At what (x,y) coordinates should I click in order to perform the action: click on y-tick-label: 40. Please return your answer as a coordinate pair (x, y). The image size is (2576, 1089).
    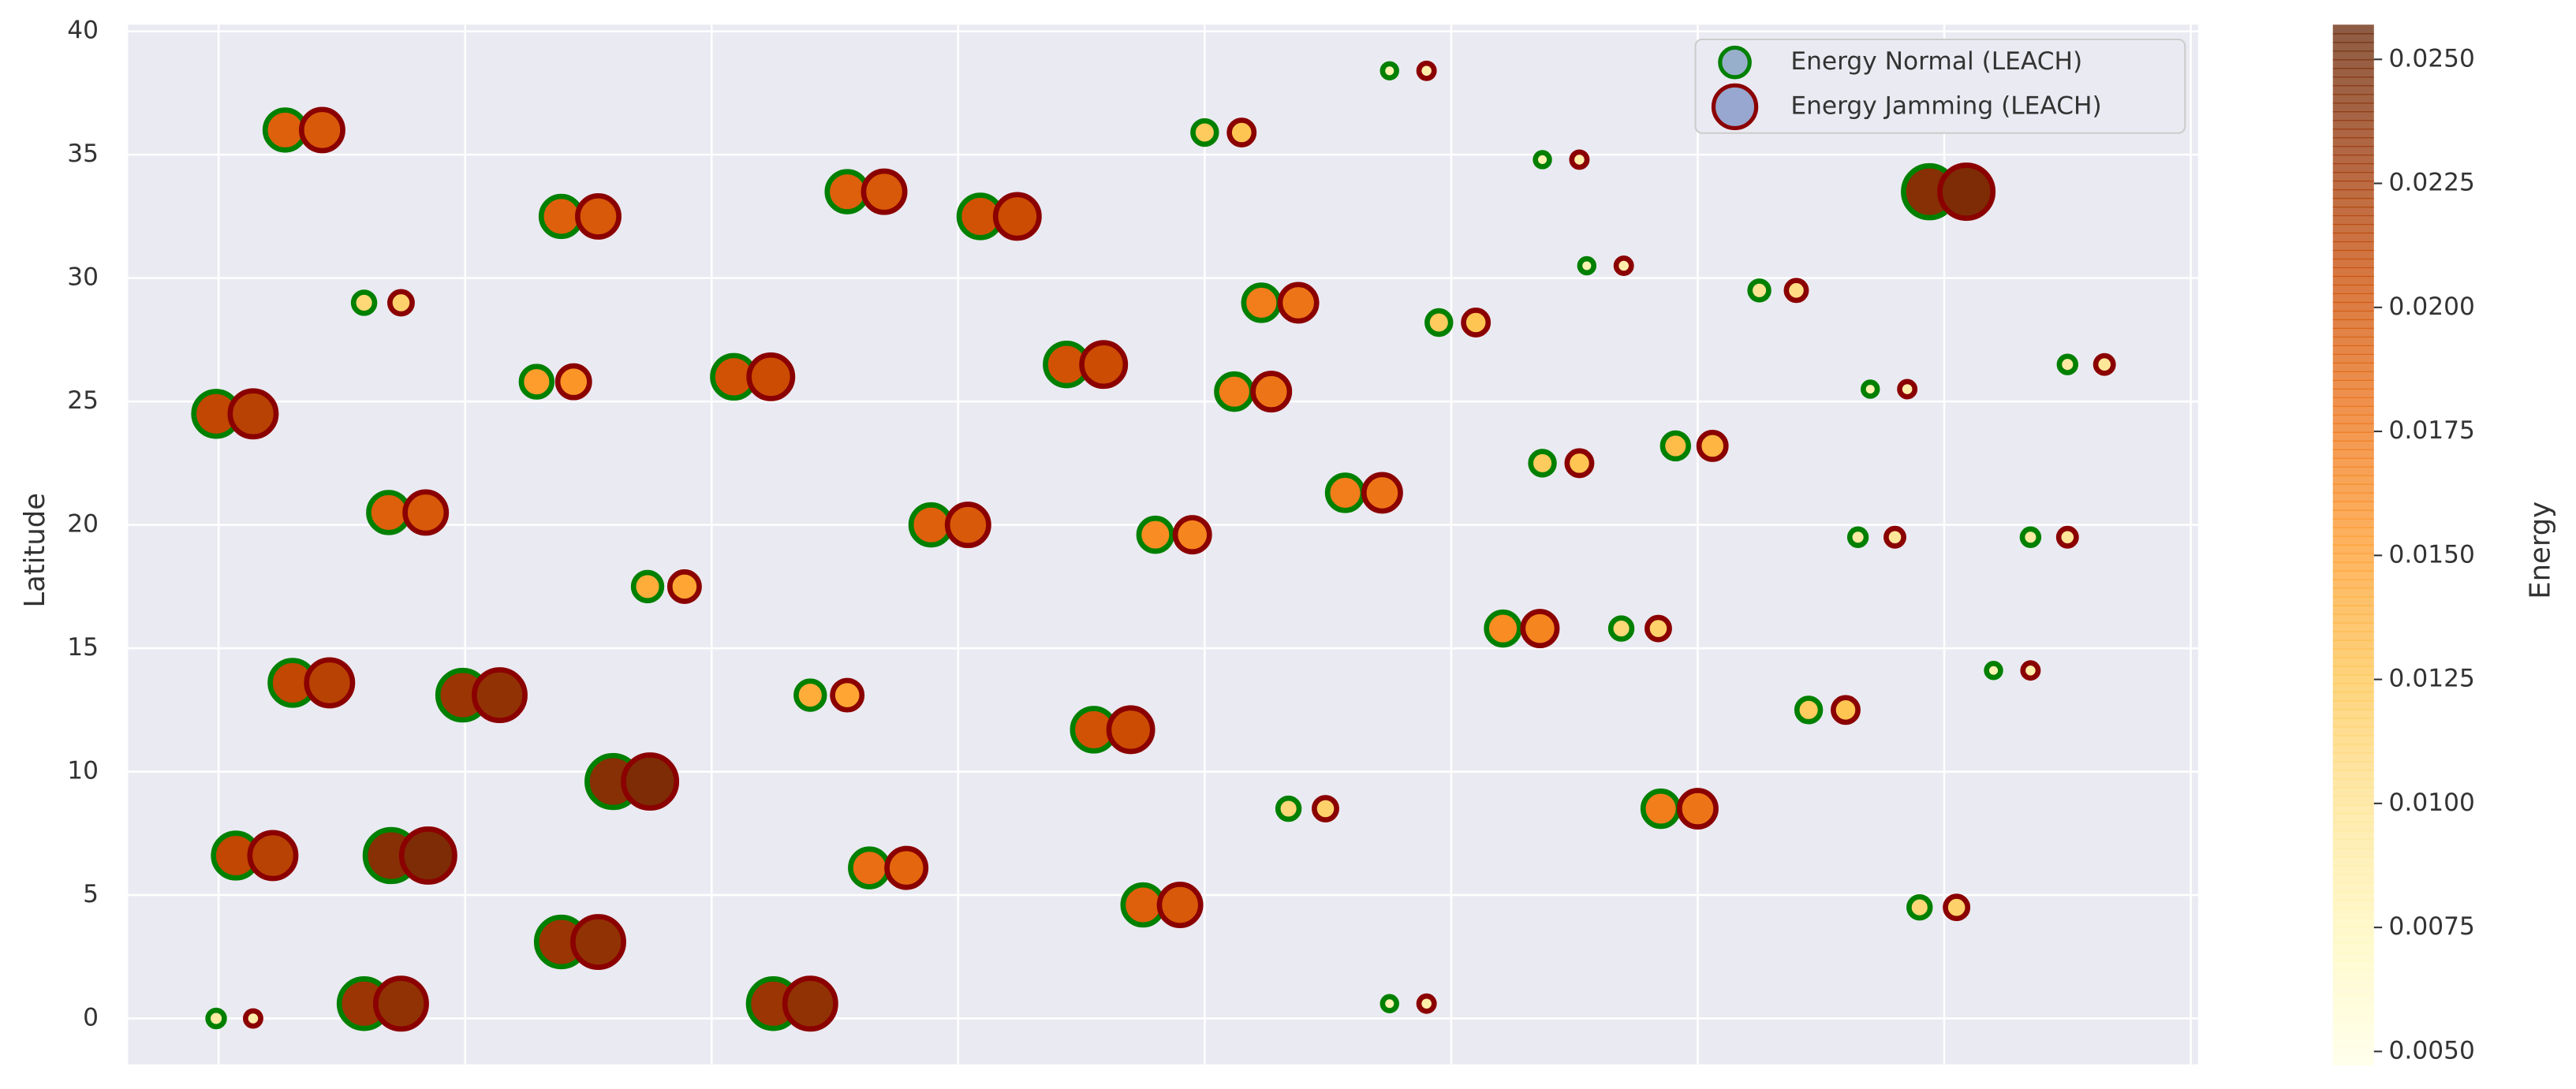
    Looking at the image, I should click on (83, 31).